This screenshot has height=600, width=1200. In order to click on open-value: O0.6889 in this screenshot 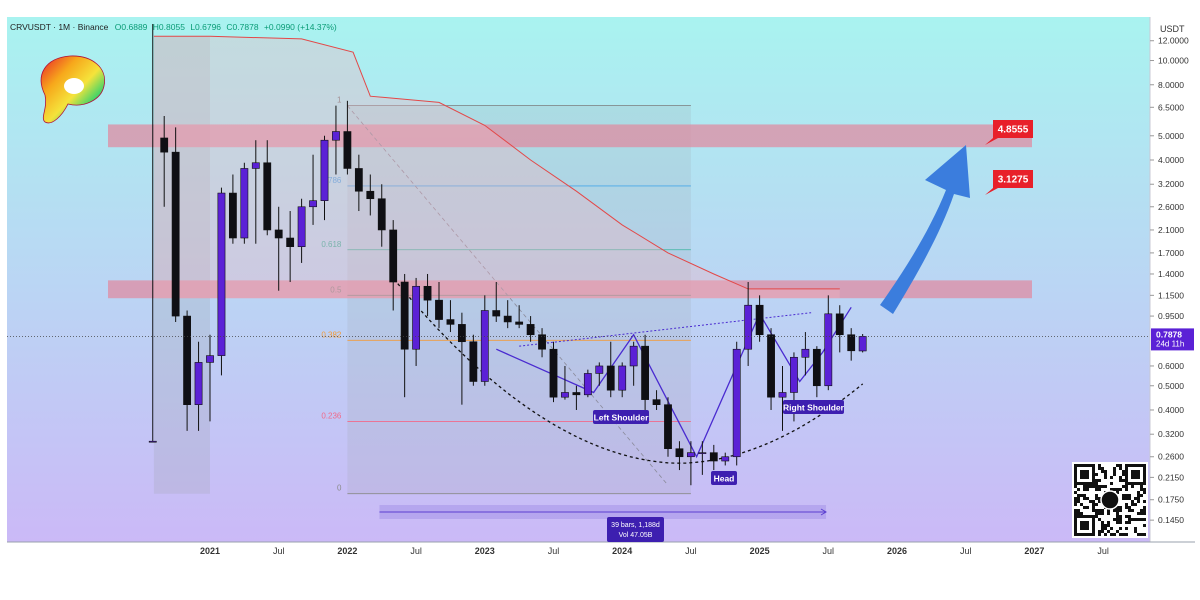, I will do `click(131, 27)`.